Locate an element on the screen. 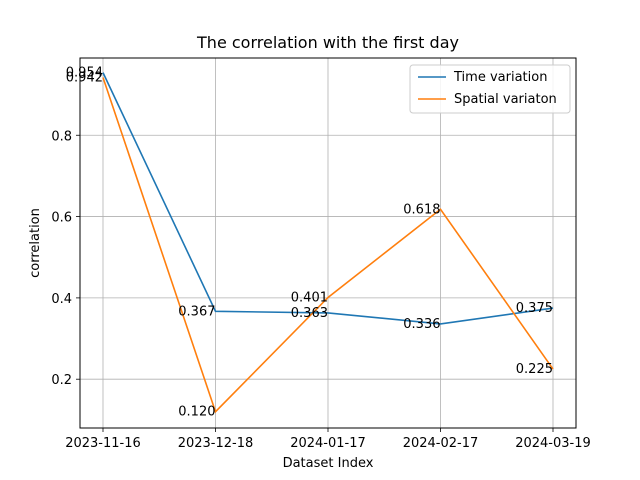  legend-box is located at coordinates (490, 89).